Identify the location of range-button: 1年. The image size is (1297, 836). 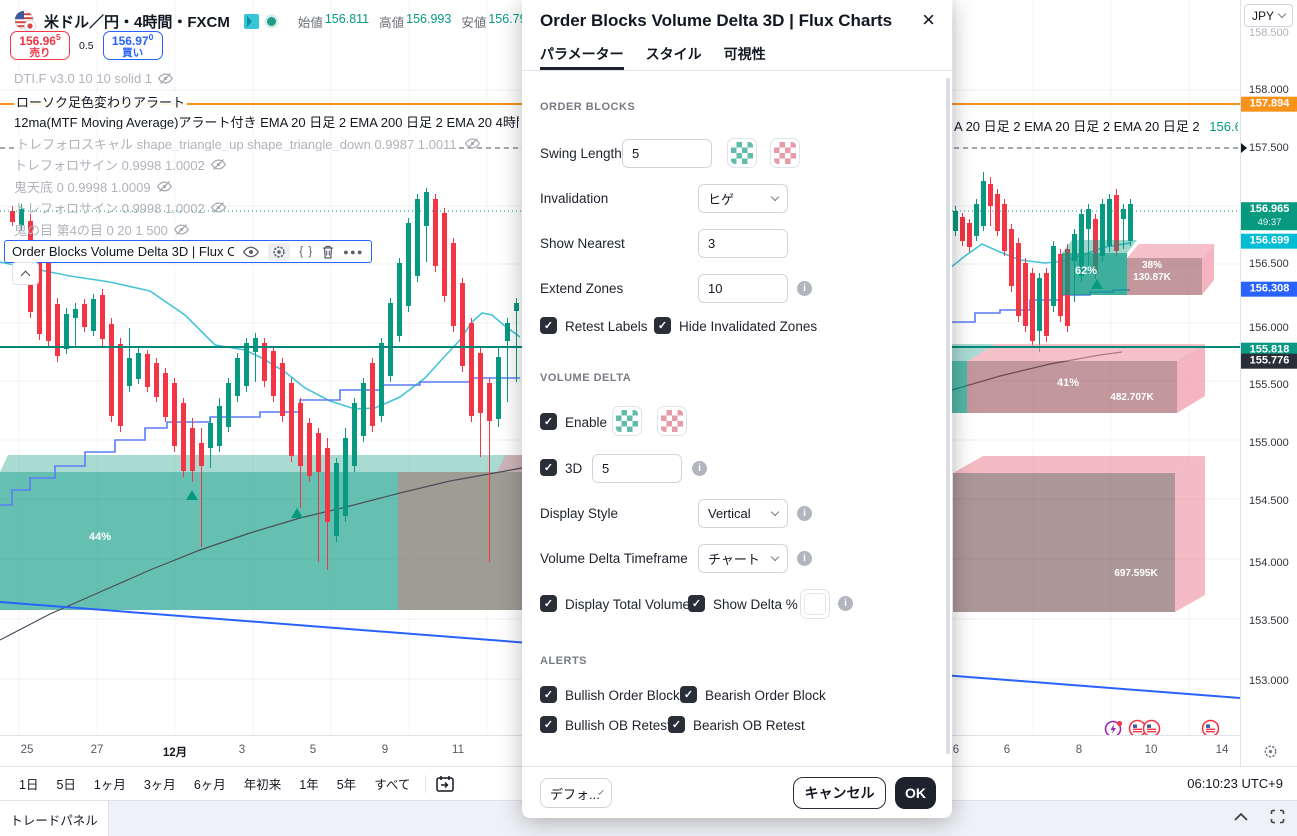
(309, 785).